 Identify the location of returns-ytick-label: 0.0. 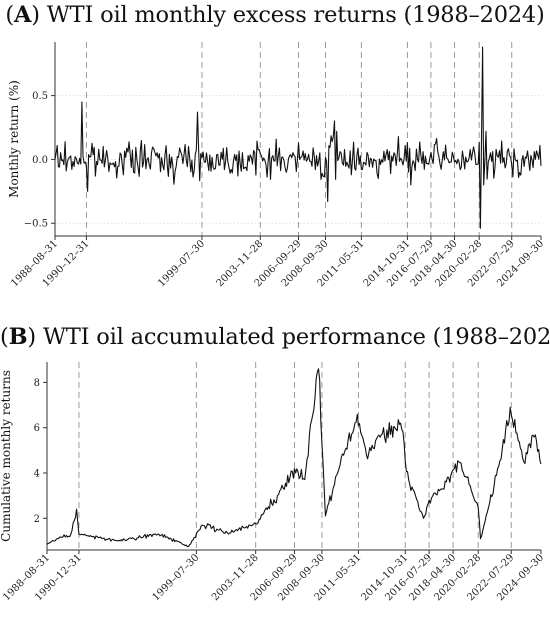
(40, 160).